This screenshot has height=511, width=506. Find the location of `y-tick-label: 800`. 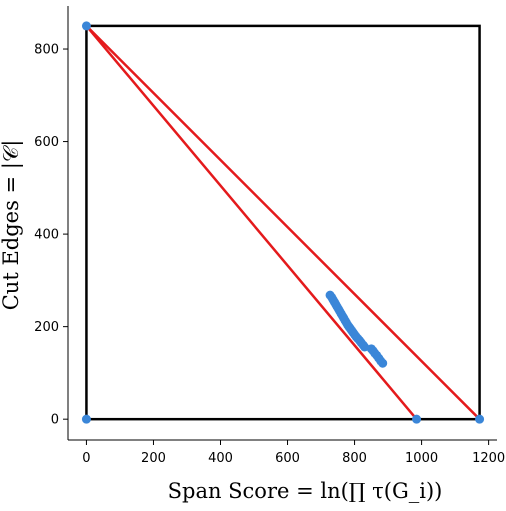

y-tick-label: 800 is located at coordinates (46, 50).